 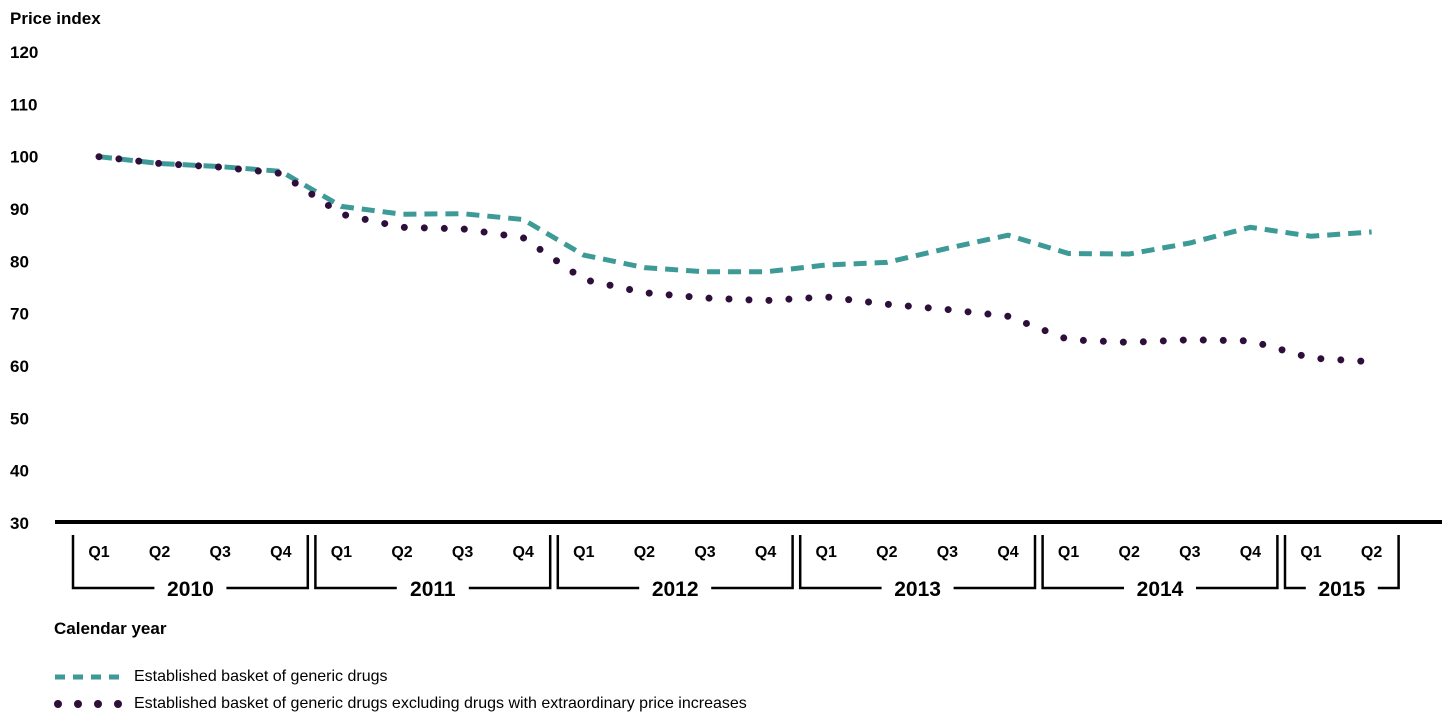 I want to click on year-label: 2014, so click(x=1160, y=589).